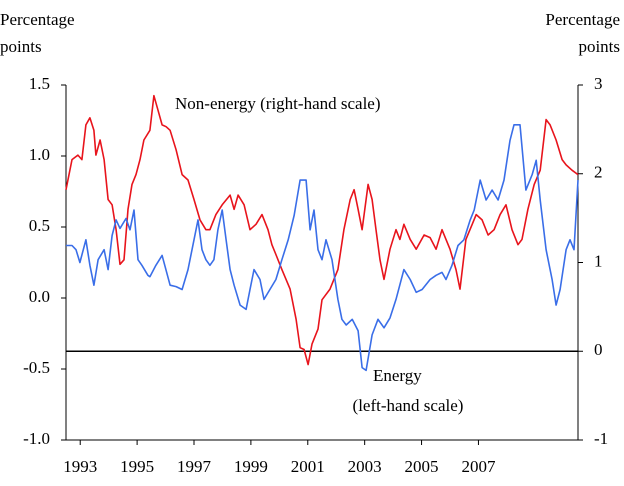 The height and width of the screenshot is (486, 624). What do you see at coordinates (308, 466) in the screenshot?
I see `x-tick-label: 2001` at bounding box center [308, 466].